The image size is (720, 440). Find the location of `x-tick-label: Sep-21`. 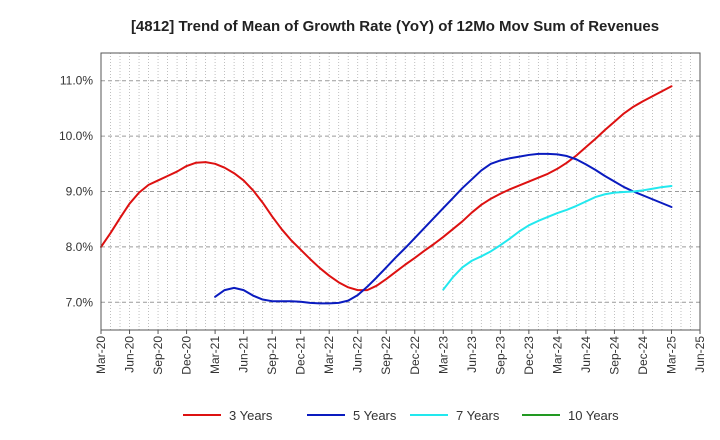

x-tick-label: Sep-21 is located at coordinates (272, 355).